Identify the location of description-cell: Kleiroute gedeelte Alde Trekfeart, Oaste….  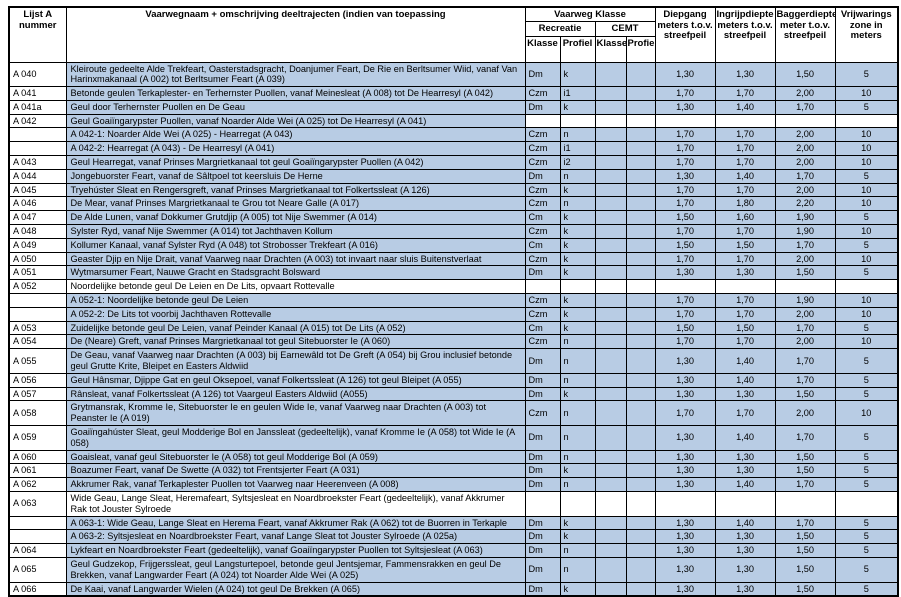
(295, 74).